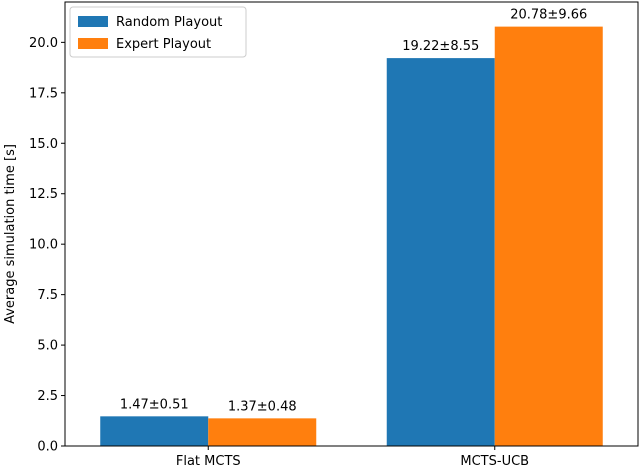 Image resolution: width=640 pixels, height=467 pixels. Describe the element at coordinates (262, 406) in the screenshot. I see `bar-value-label: 1.37±0.48` at that location.